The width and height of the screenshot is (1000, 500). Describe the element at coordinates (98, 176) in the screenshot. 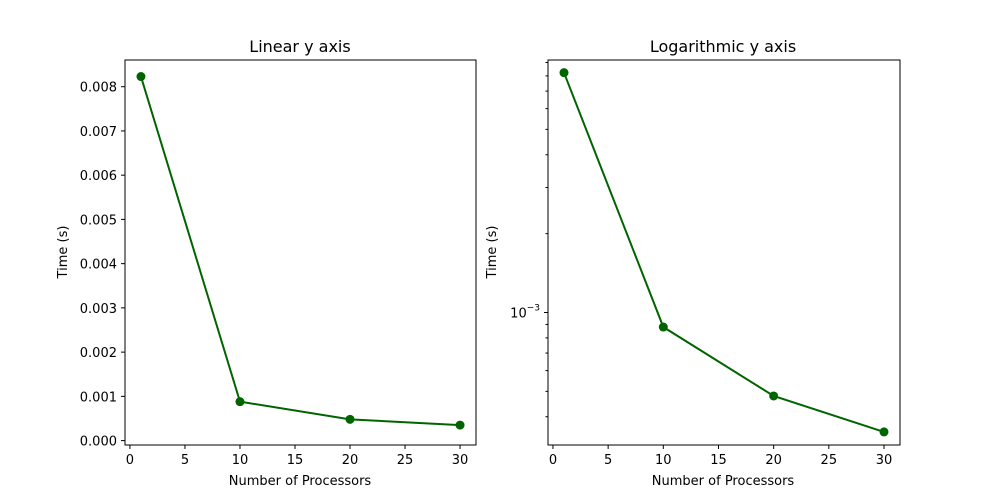

I see `y-tick-label: 0.006` at that location.